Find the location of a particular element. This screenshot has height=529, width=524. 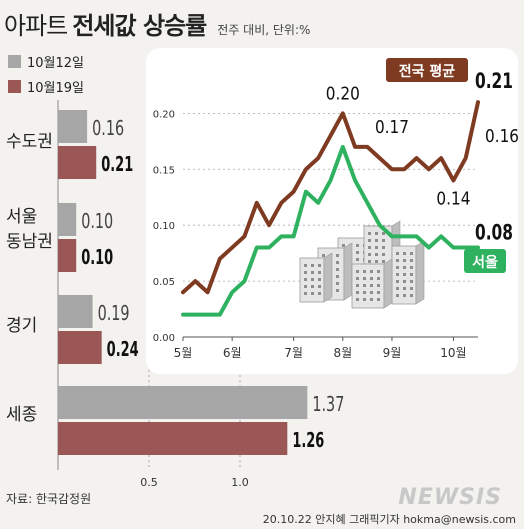

chart-title: 아파트 전세값 상승률 전주 대비, 단위:% is located at coordinates (157, 23).